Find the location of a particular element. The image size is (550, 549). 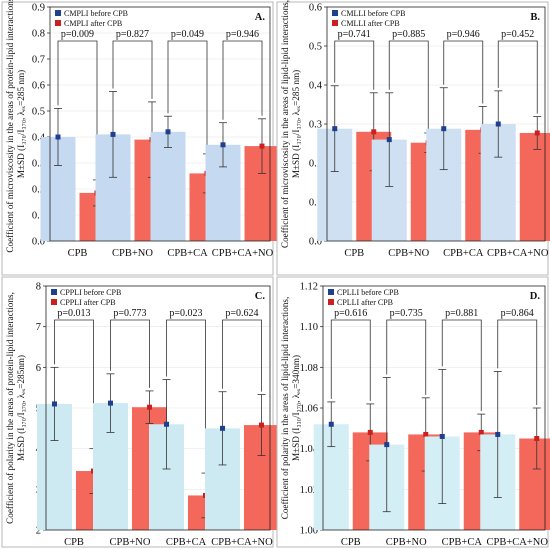

pvalue-label: p=0.023 is located at coordinates (185, 313).